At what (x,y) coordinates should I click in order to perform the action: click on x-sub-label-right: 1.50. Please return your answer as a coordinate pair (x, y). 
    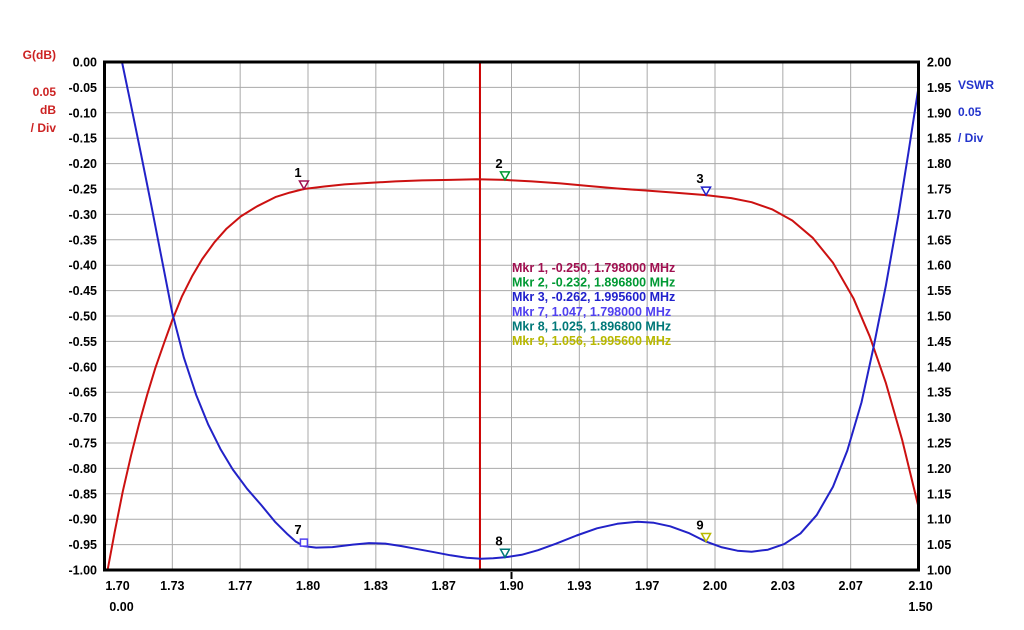
    Looking at the image, I should click on (920, 607).